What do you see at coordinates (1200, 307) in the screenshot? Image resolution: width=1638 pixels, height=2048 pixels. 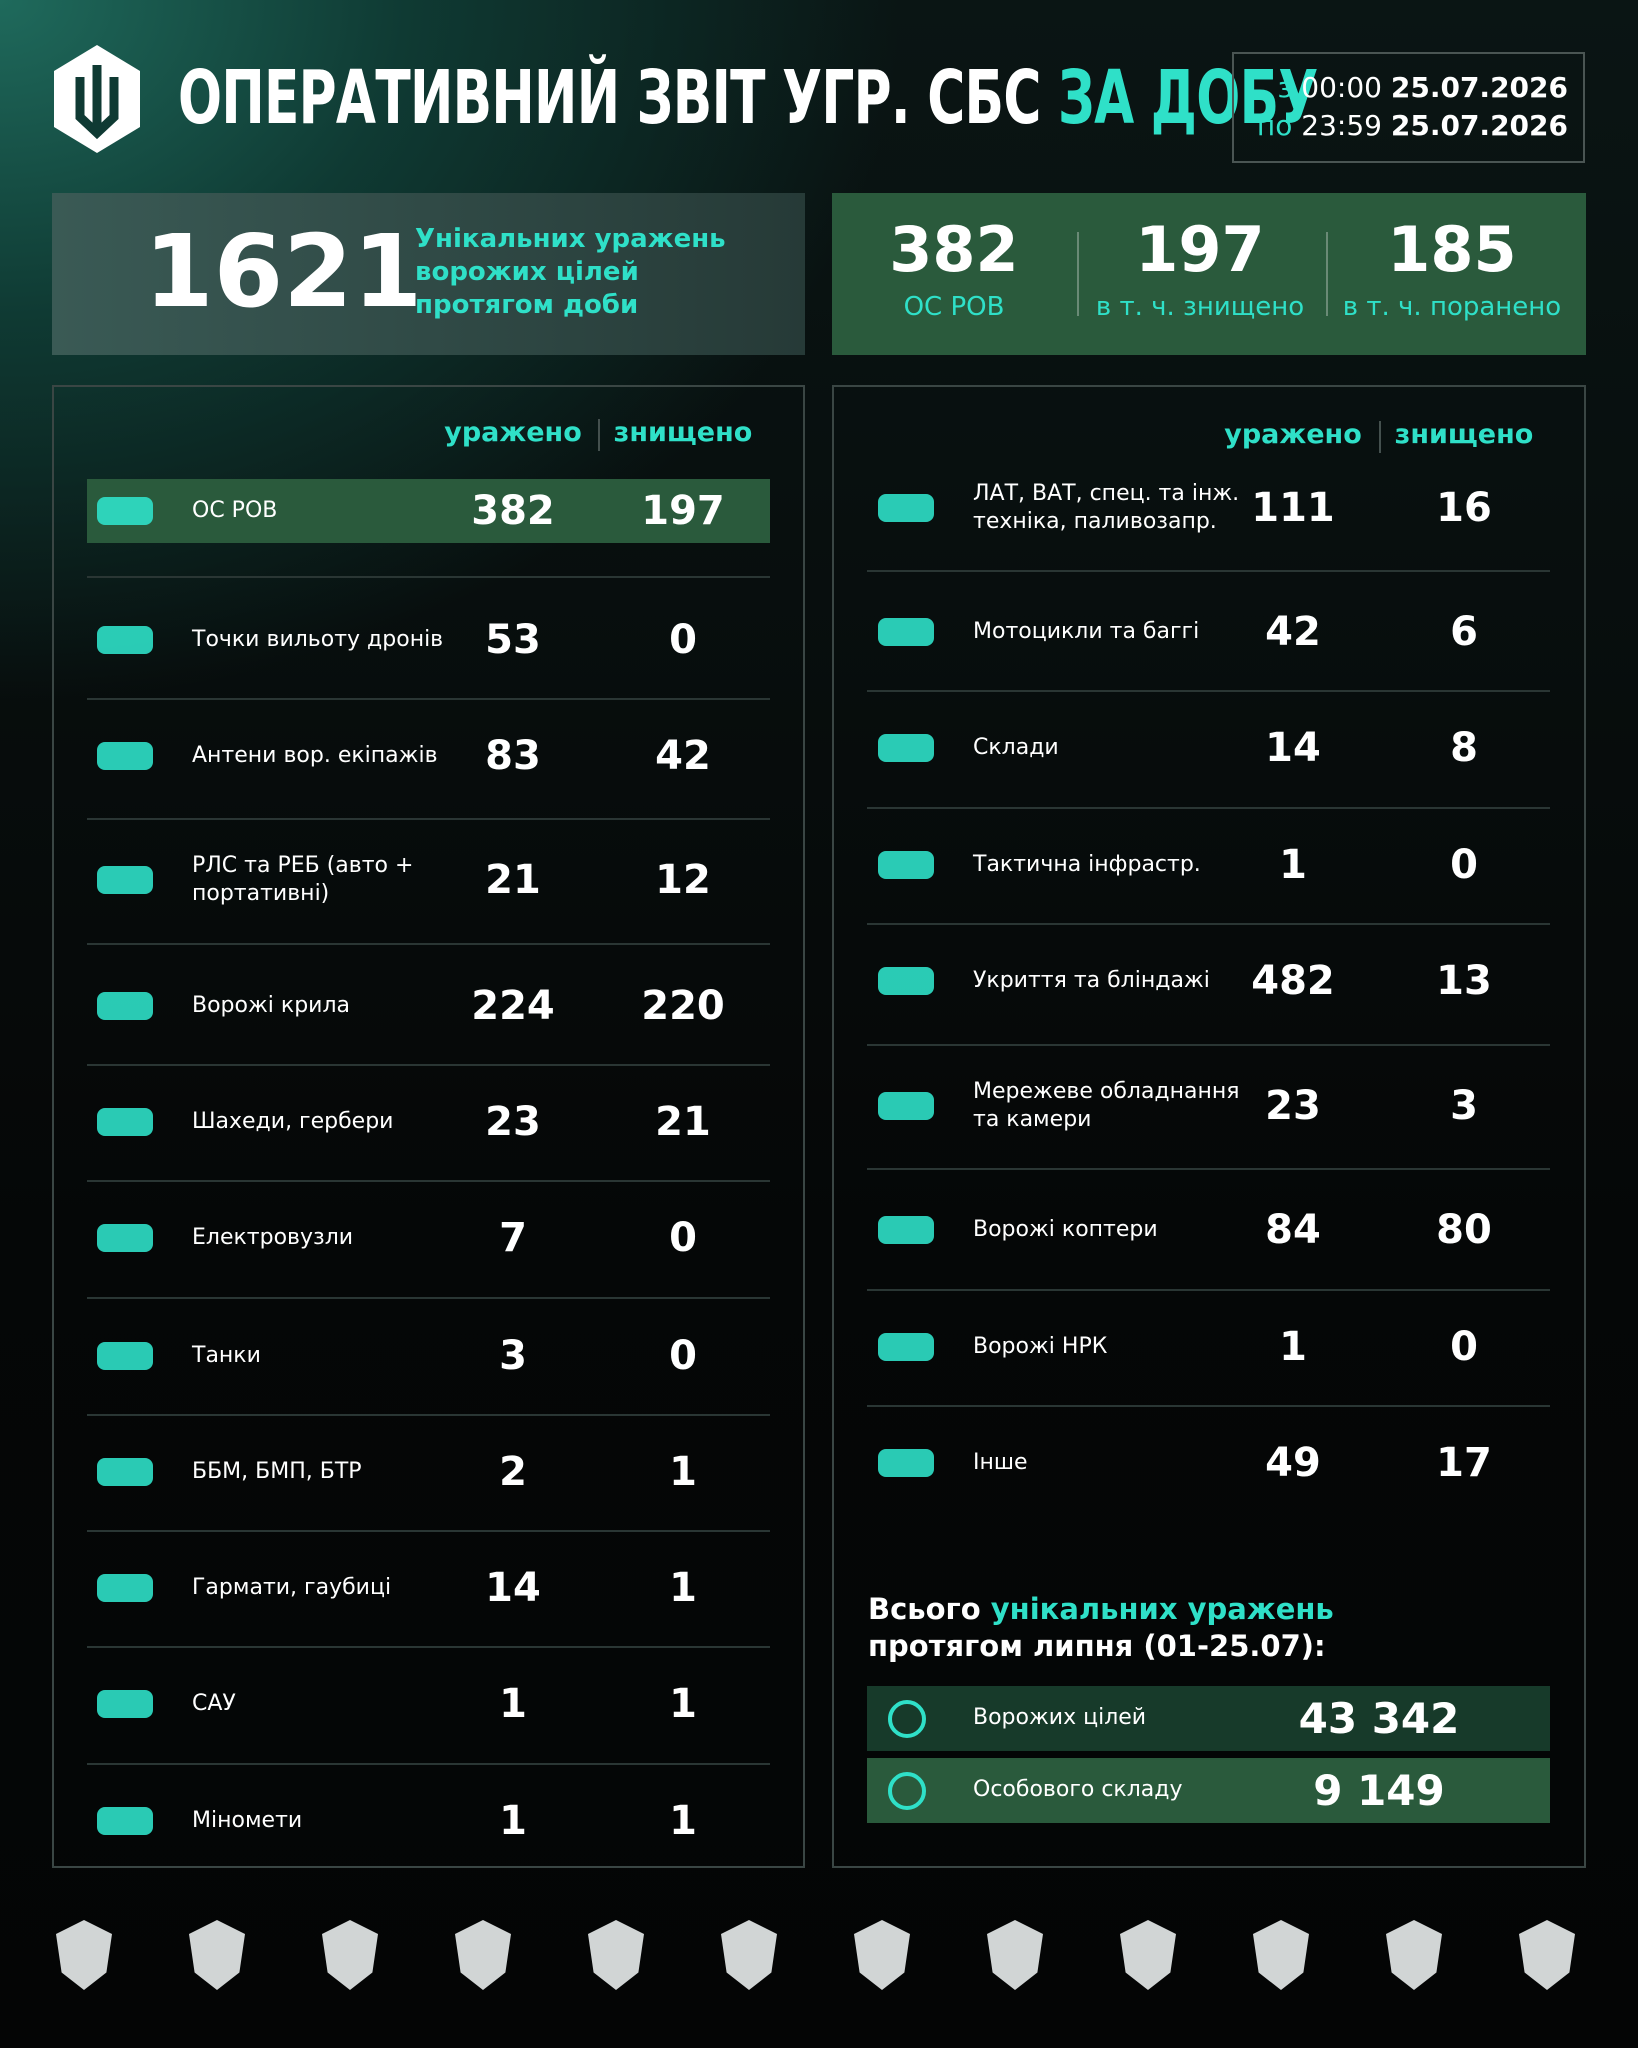 I see `stat-label: в т. ч. знищено` at bounding box center [1200, 307].